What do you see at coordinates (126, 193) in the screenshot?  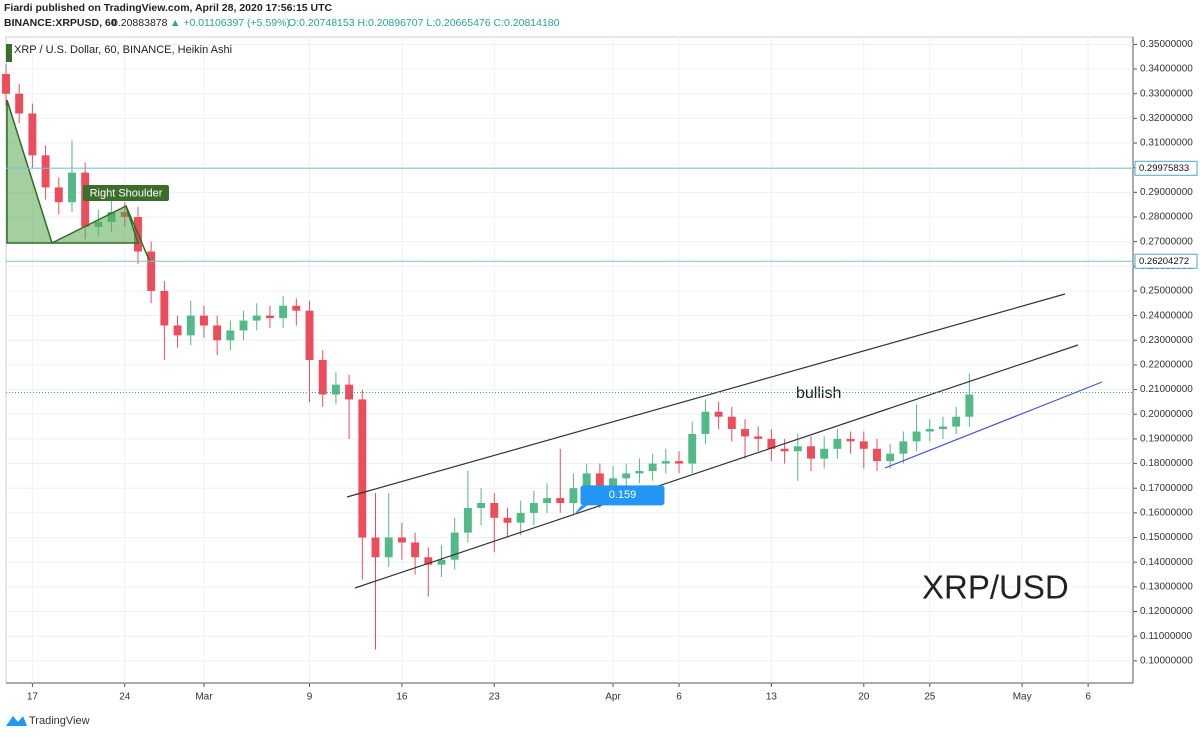 I see `shoulder-label: Right Shoulder` at bounding box center [126, 193].